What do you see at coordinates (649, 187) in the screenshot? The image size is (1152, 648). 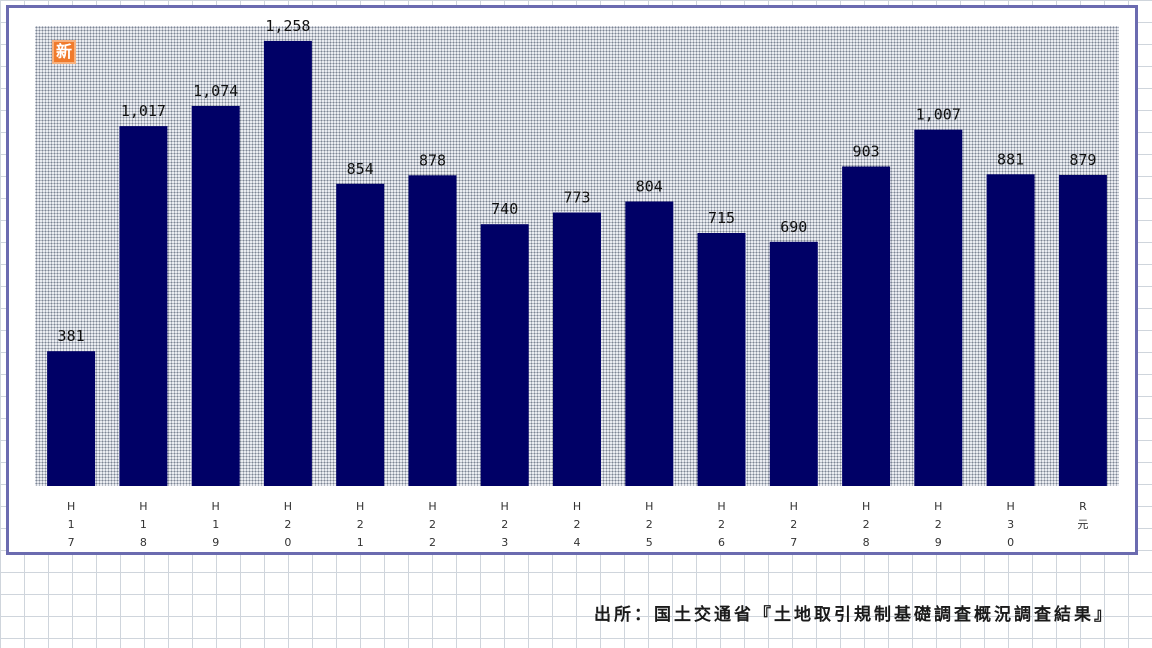 I see `bar-value-label: 804` at bounding box center [649, 187].